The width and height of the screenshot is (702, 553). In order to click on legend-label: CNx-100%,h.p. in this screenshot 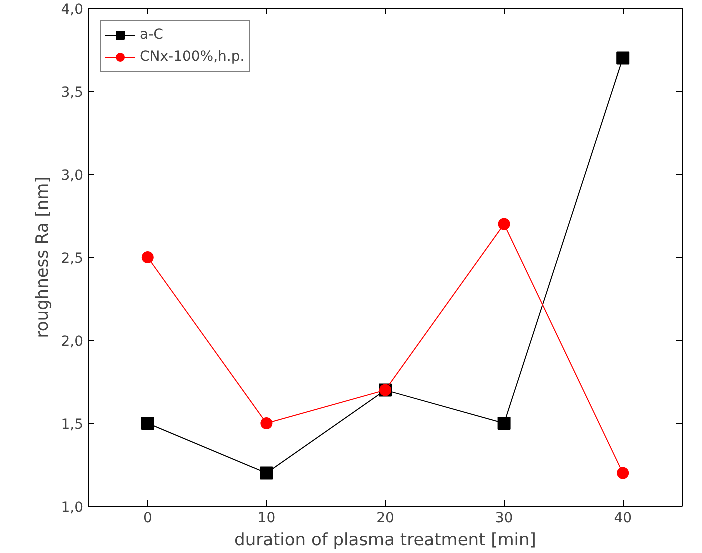, I will do `click(192, 57)`.